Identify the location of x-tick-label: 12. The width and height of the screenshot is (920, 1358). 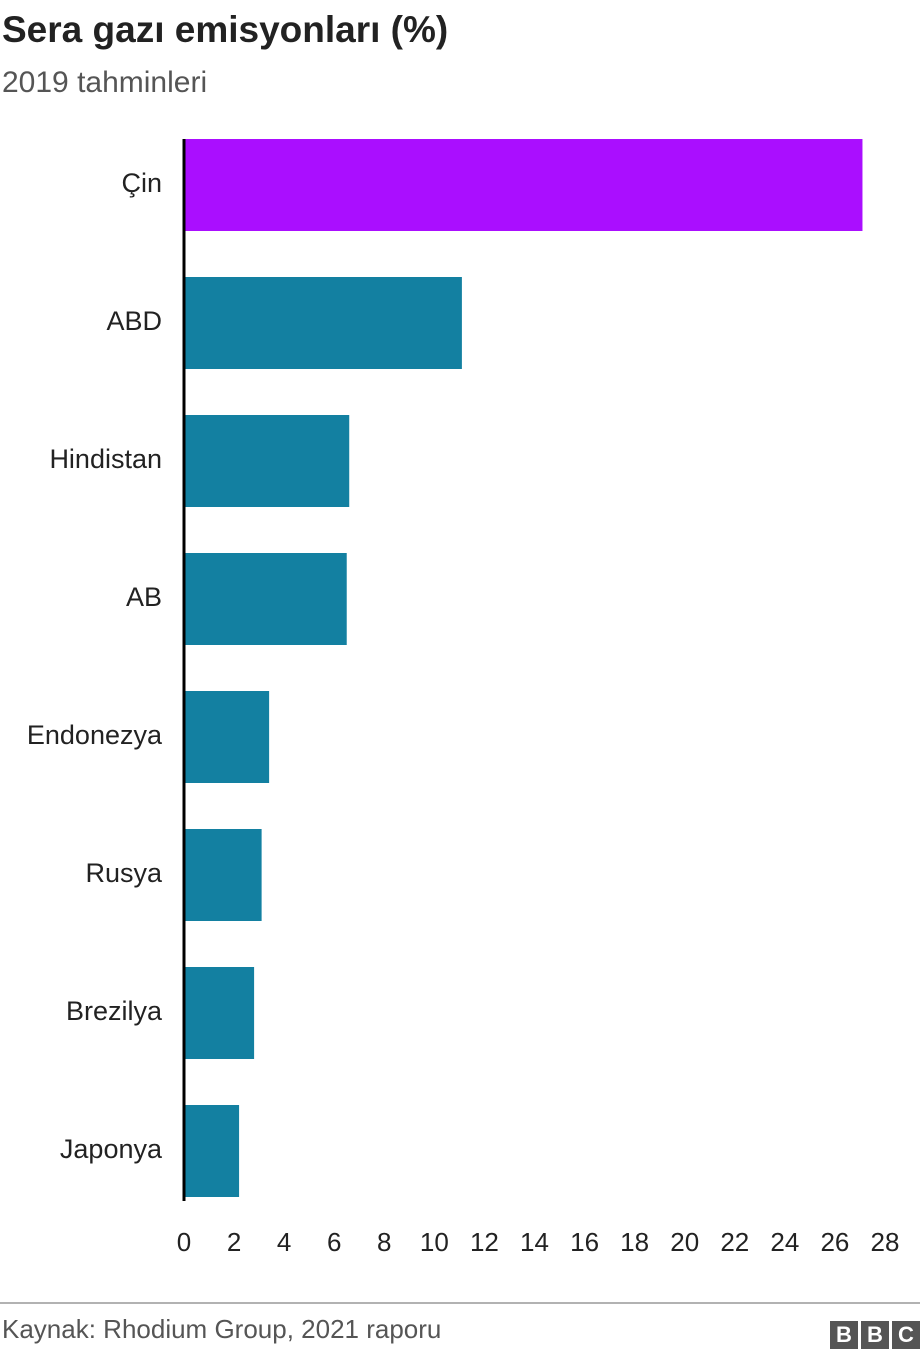
(484, 1242).